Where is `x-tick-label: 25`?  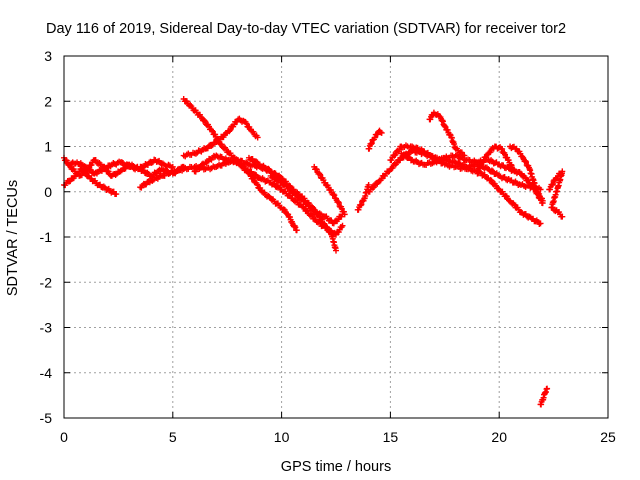 x-tick-label: 25 is located at coordinates (608, 437).